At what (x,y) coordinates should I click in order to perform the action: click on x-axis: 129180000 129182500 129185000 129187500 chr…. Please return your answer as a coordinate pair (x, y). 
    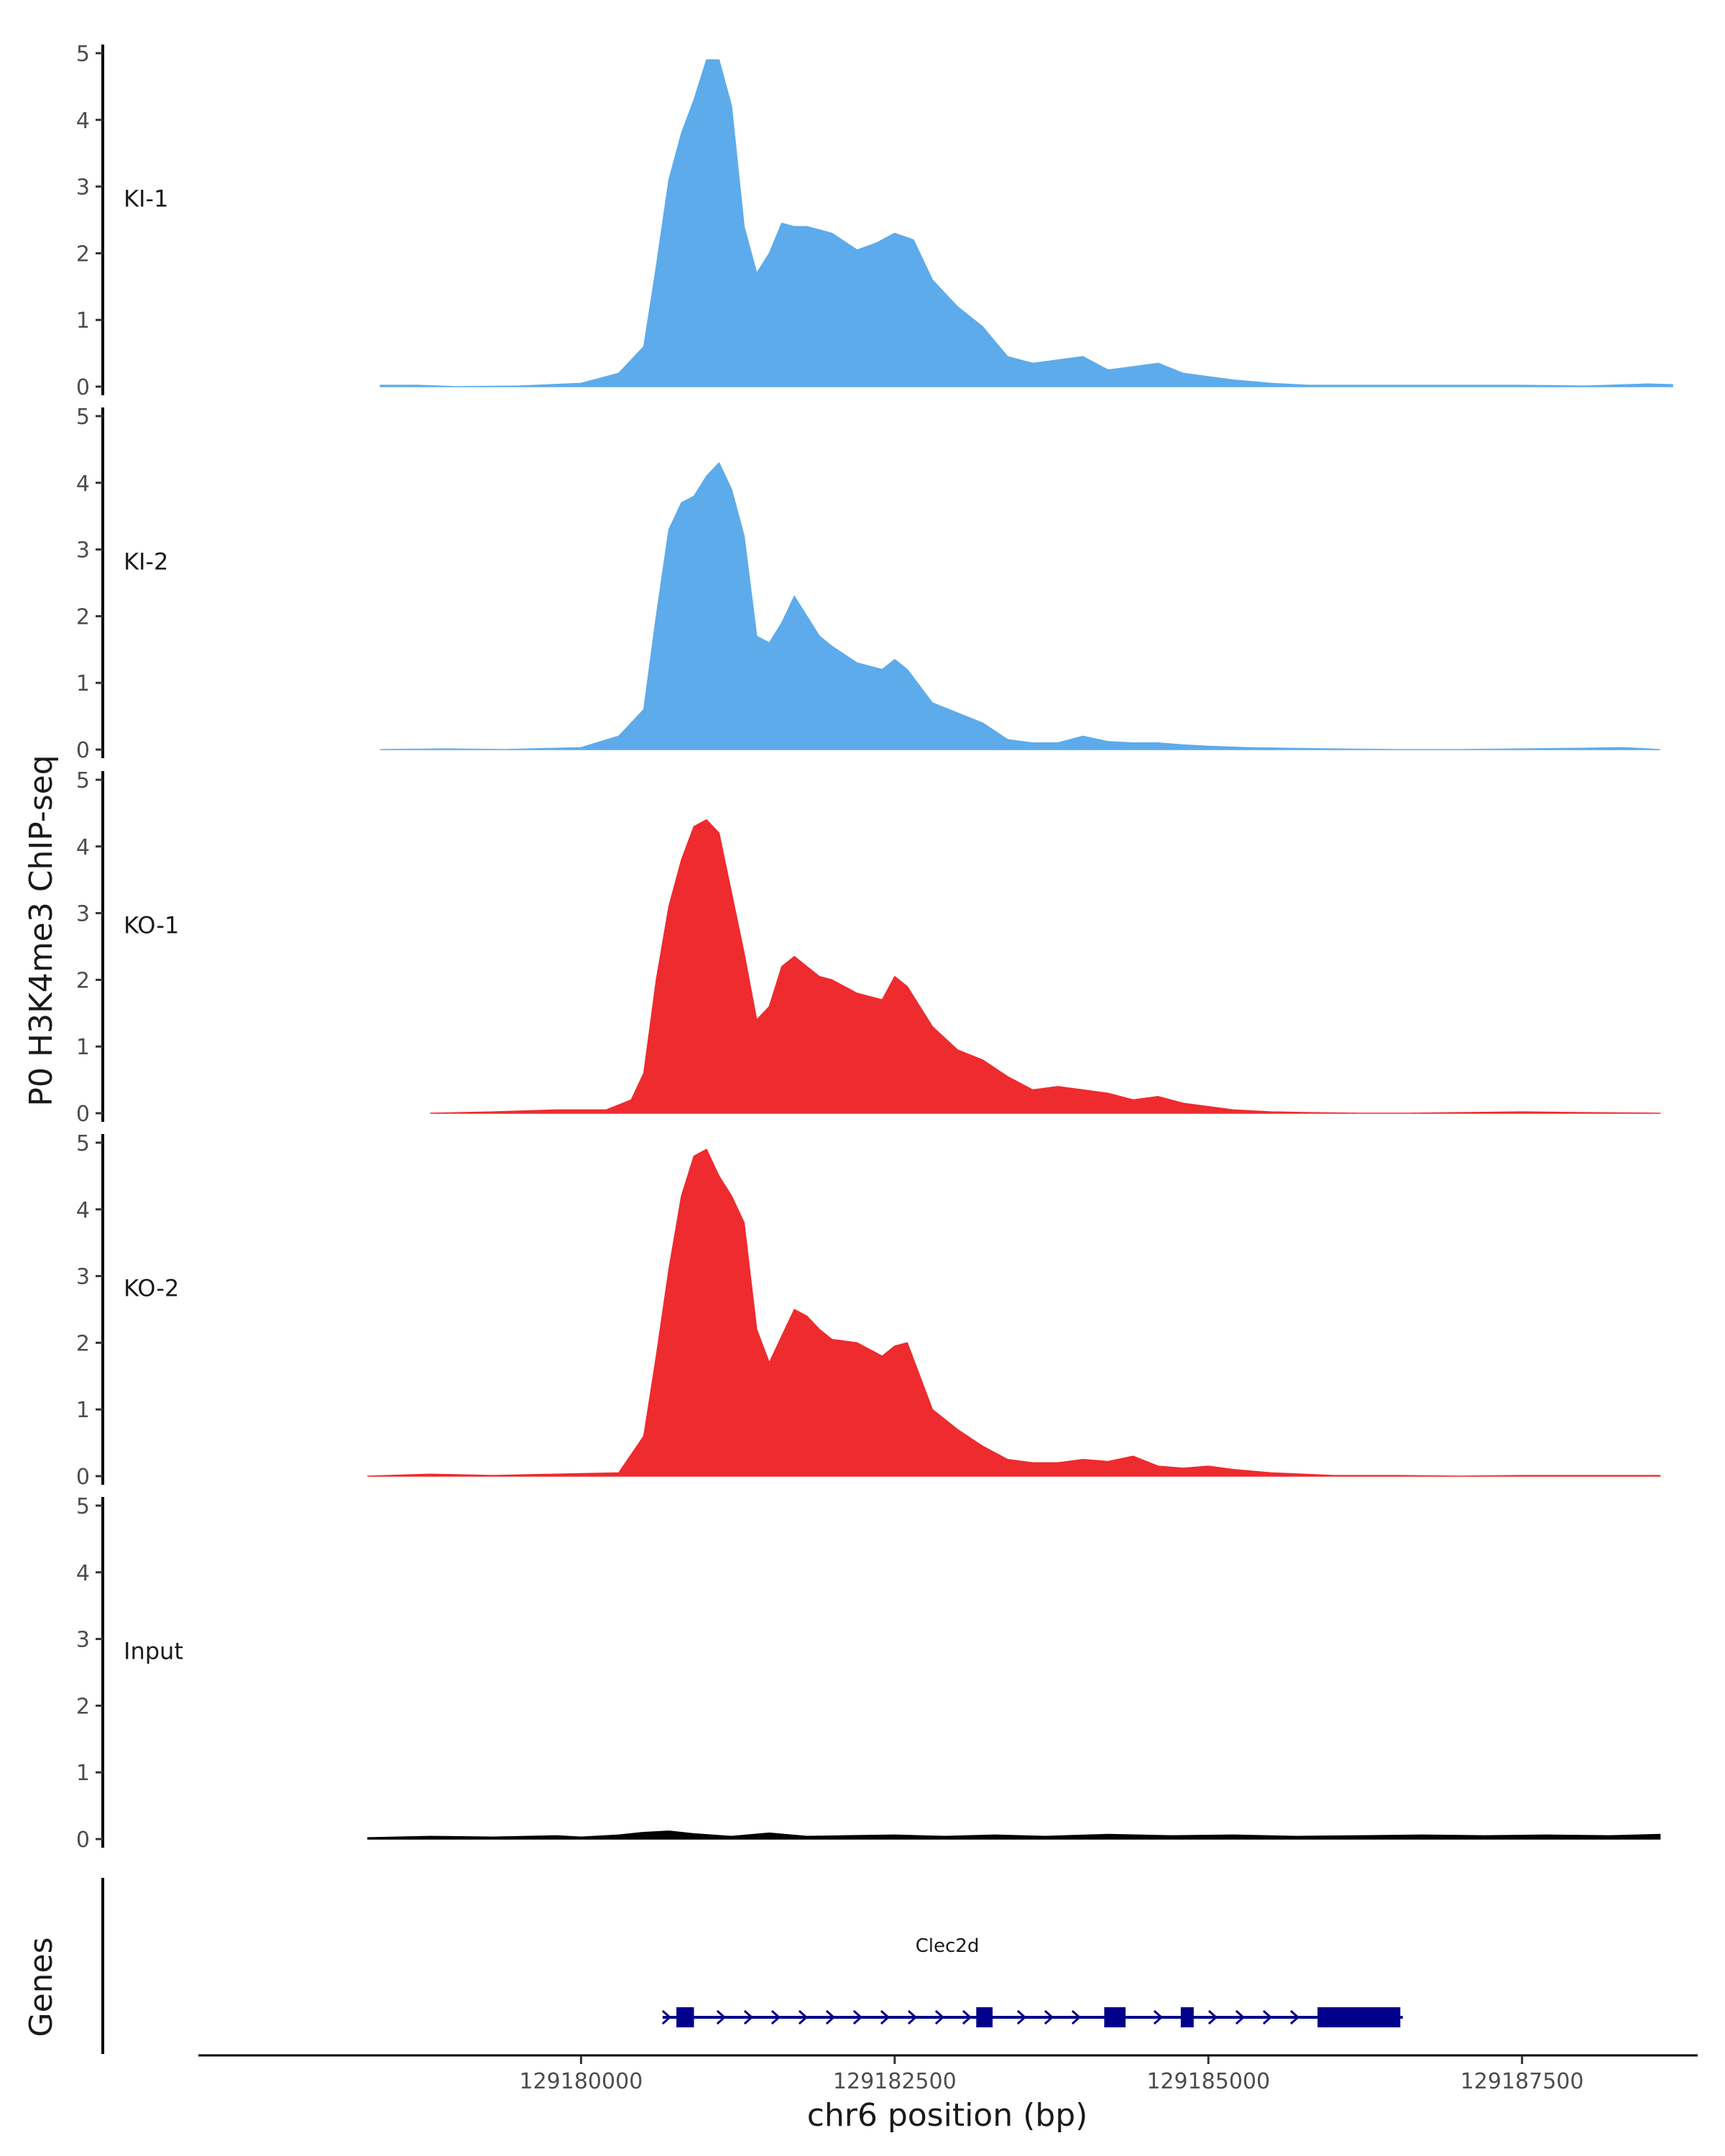
    Looking at the image, I should click on (948, 2094).